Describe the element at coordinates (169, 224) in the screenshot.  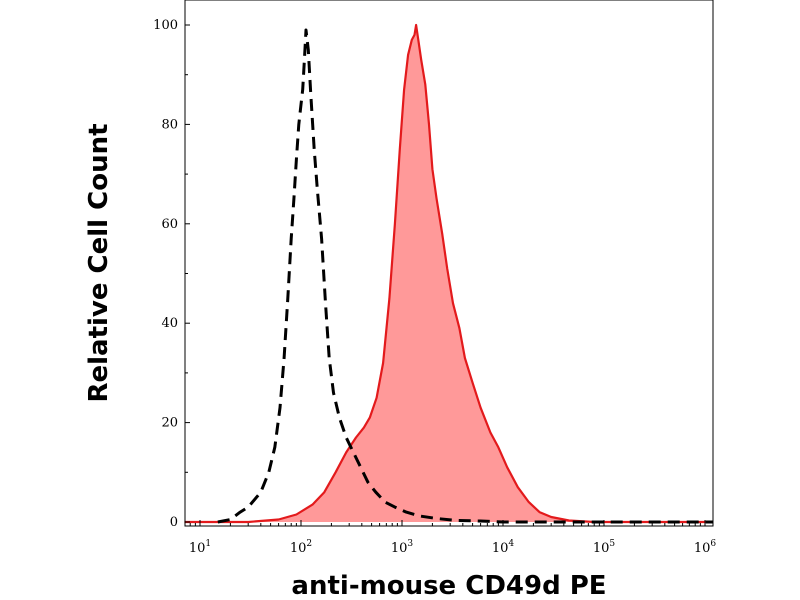
I see `y-tick-label-3: 60` at that location.